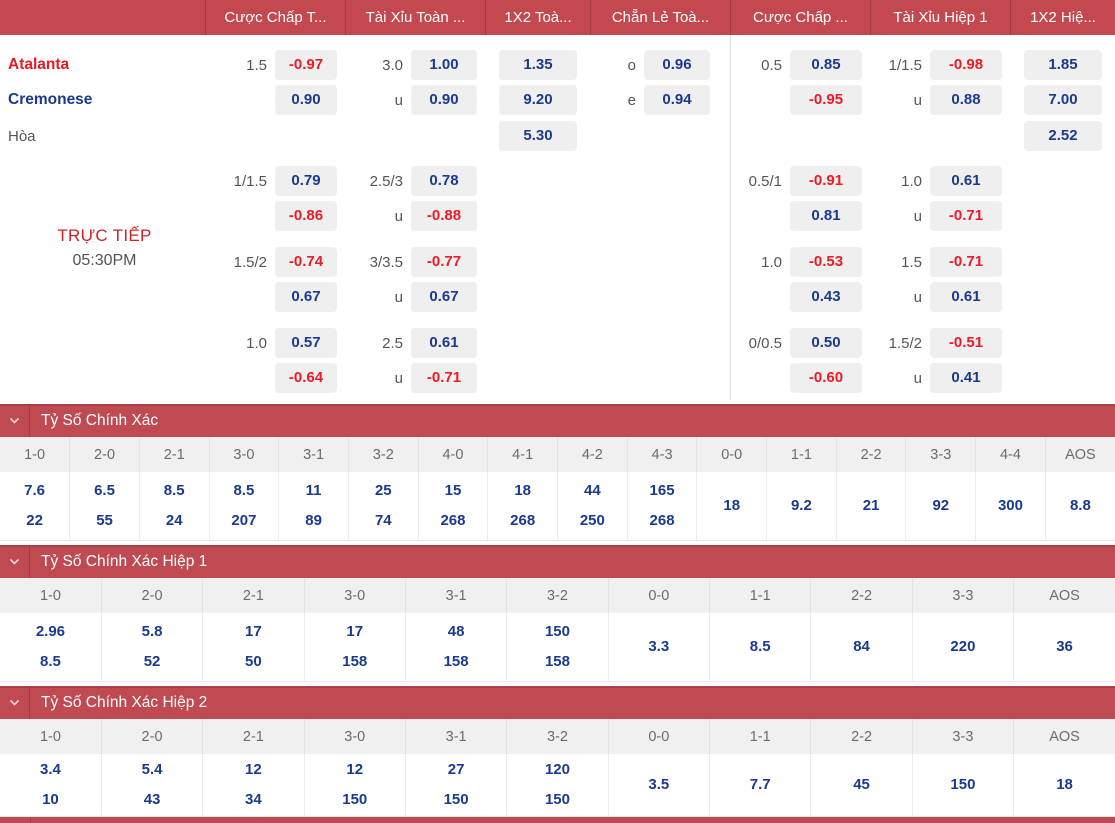 The image size is (1115, 823). What do you see at coordinates (826, 181) in the screenshot?
I see `odds-pill: -0.91` at bounding box center [826, 181].